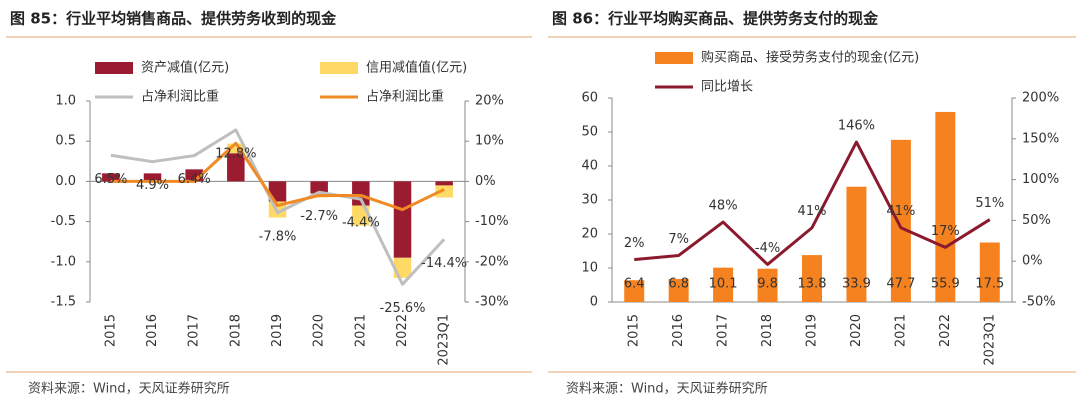 This screenshot has height=407, width=1080. What do you see at coordinates (812, 284) in the screenshot?
I see `data-label: 13.8` at bounding box center [812, 284].